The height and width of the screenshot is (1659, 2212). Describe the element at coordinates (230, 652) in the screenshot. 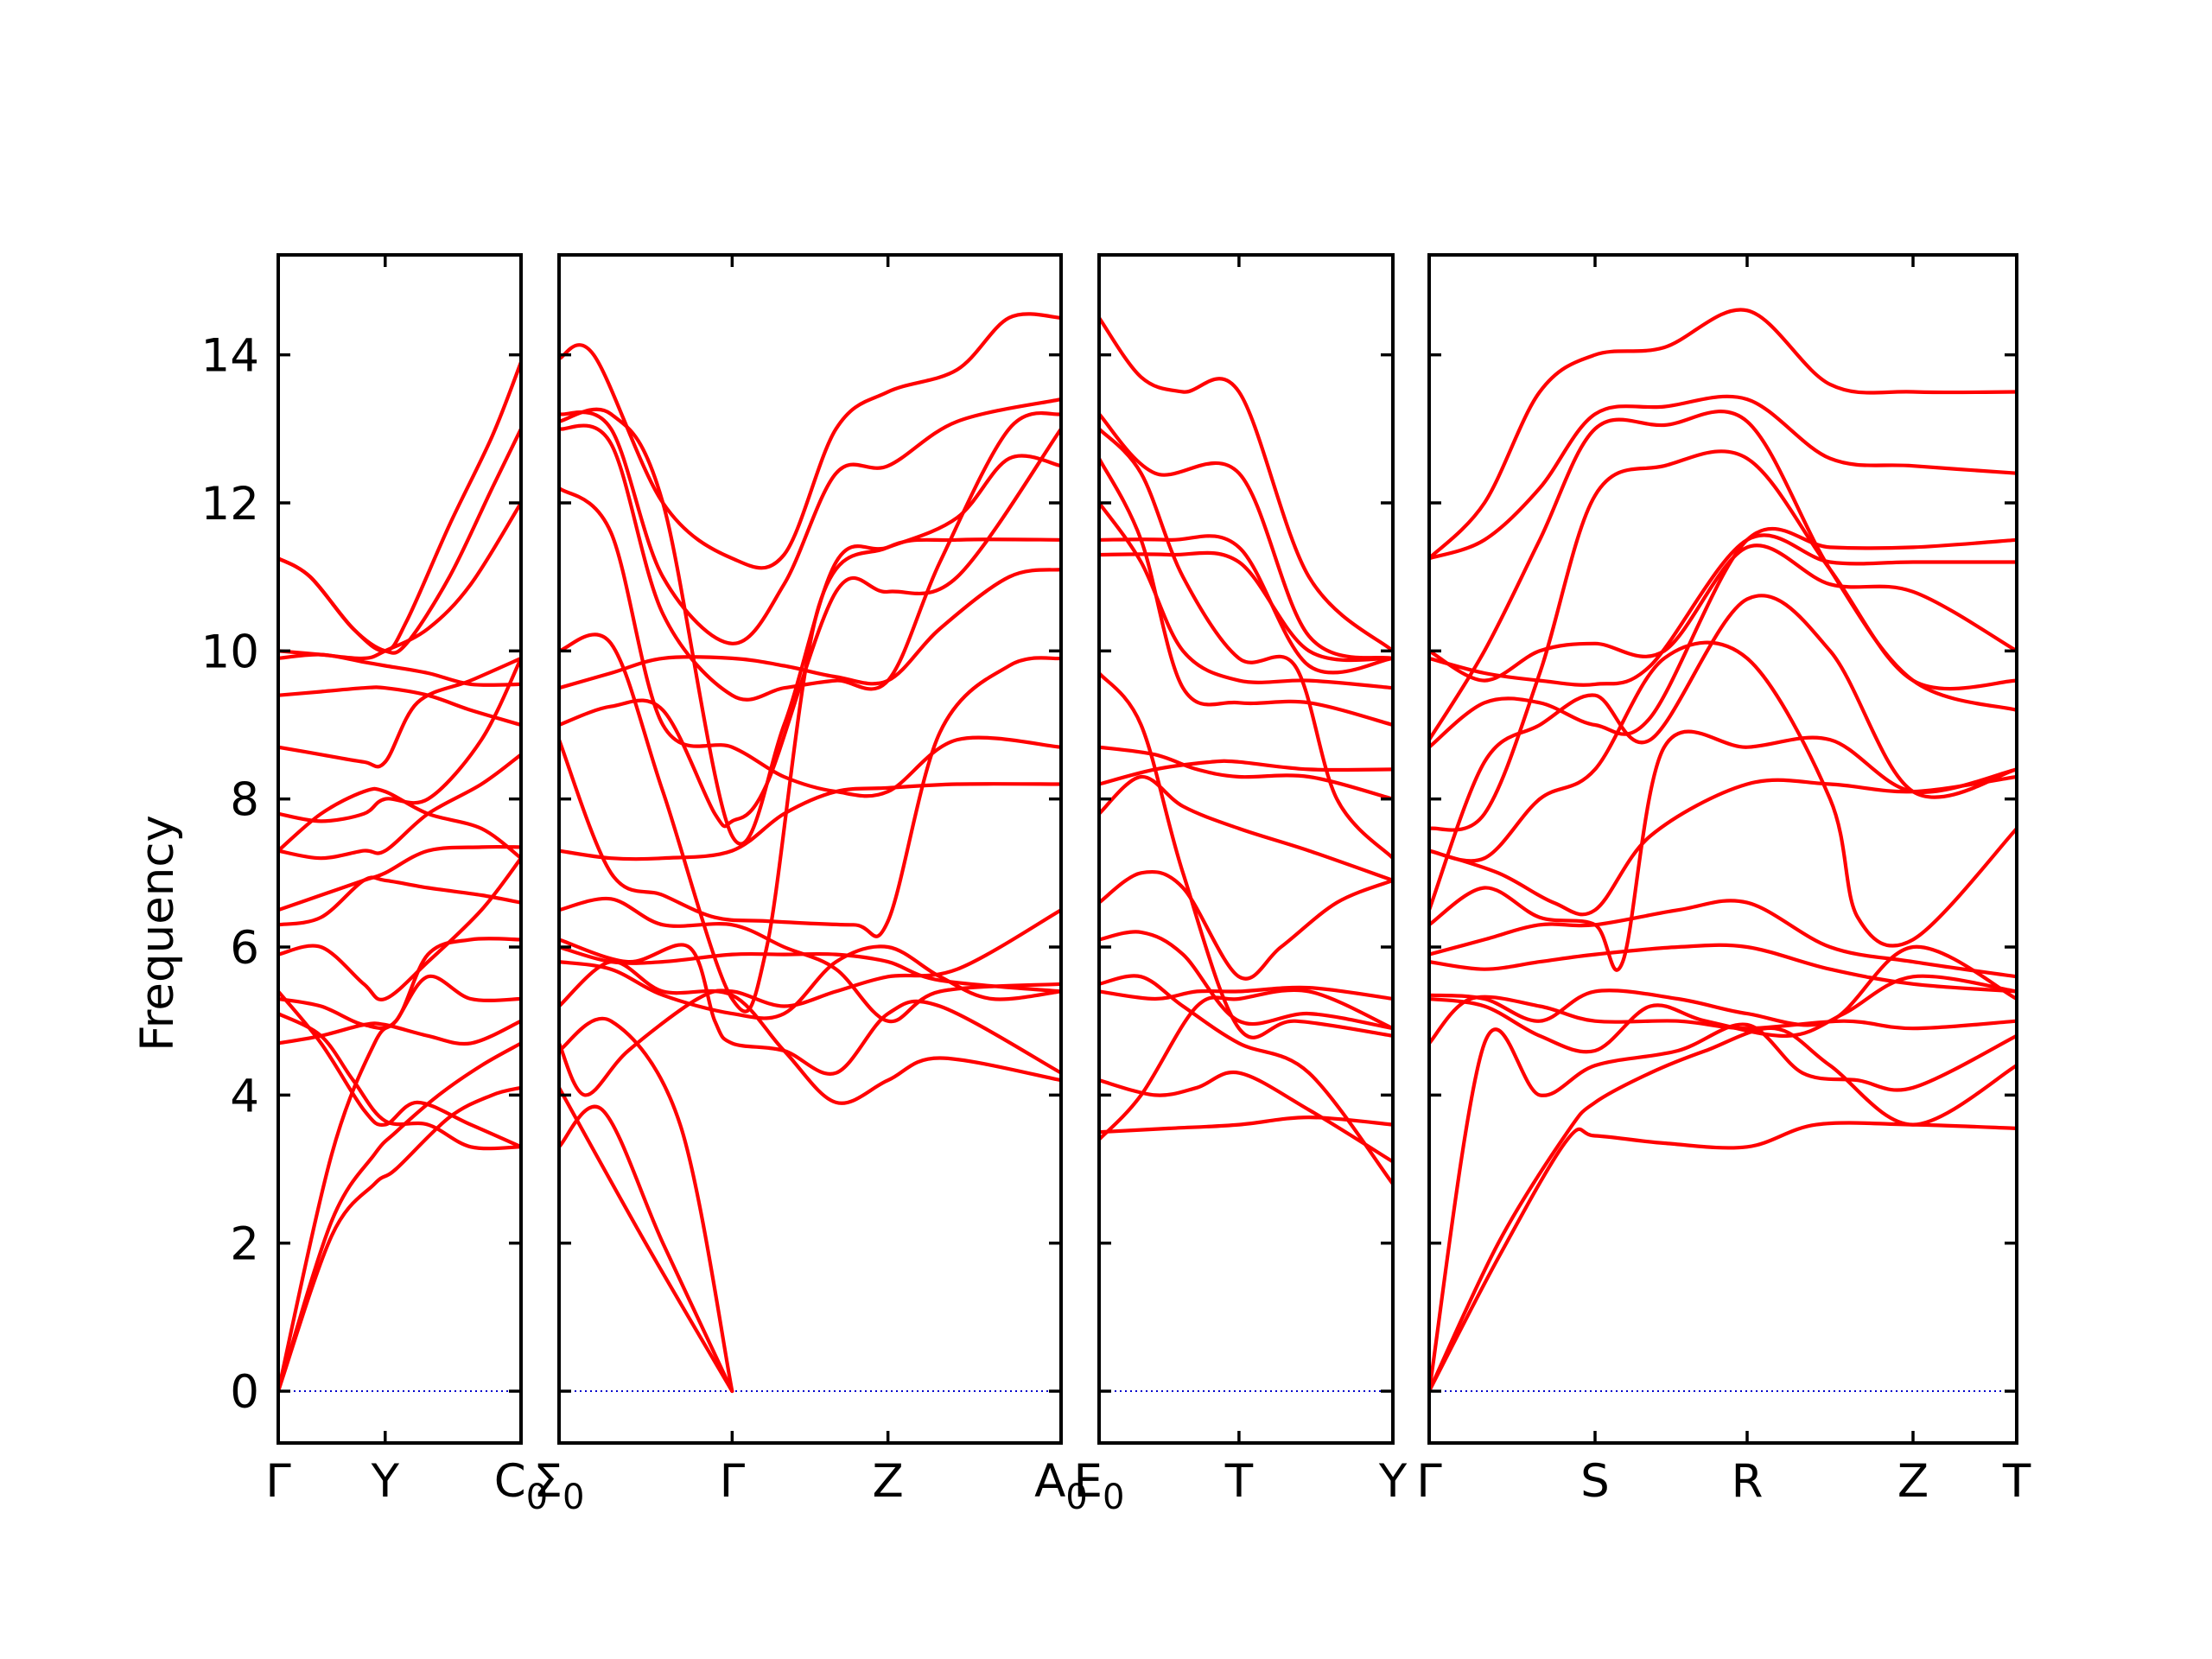

I see `y-tick-label: 10` at that location.